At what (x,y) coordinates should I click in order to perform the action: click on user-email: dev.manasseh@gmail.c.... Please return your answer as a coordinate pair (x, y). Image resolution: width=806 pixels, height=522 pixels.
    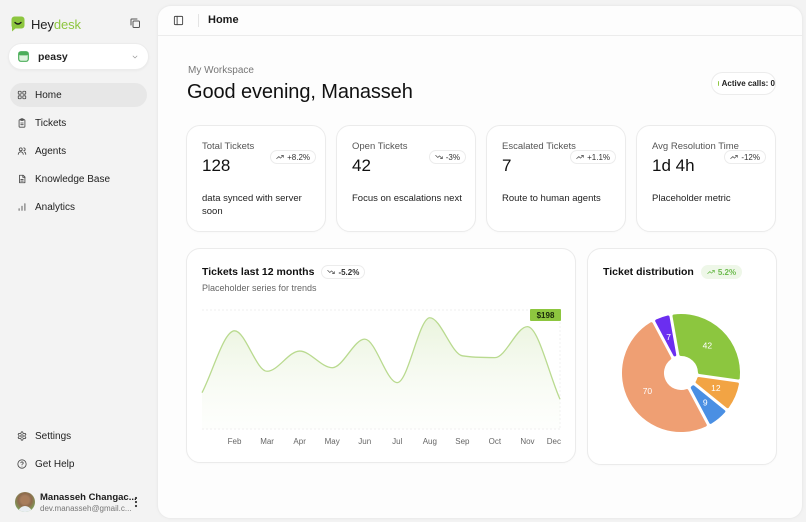
    Looking at the image, I should click on (86, 508).